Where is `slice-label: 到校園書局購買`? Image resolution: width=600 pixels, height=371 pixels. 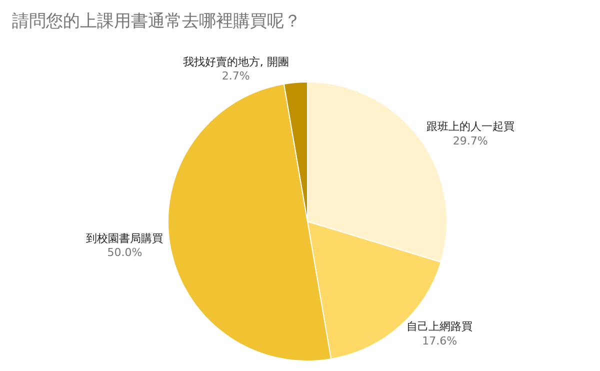
slice-label: 到校園書局購買 is located at coordinates (125, 238).